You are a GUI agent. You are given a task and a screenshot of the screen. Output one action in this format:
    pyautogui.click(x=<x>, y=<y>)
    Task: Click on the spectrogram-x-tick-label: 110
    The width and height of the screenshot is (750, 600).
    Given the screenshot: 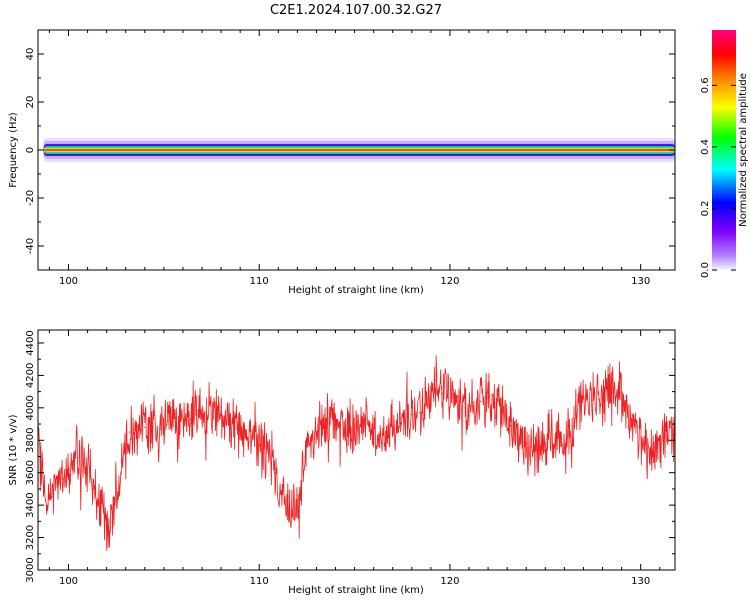 What is the action you would take?
    pyautogui.click(x=259, y=281)
    